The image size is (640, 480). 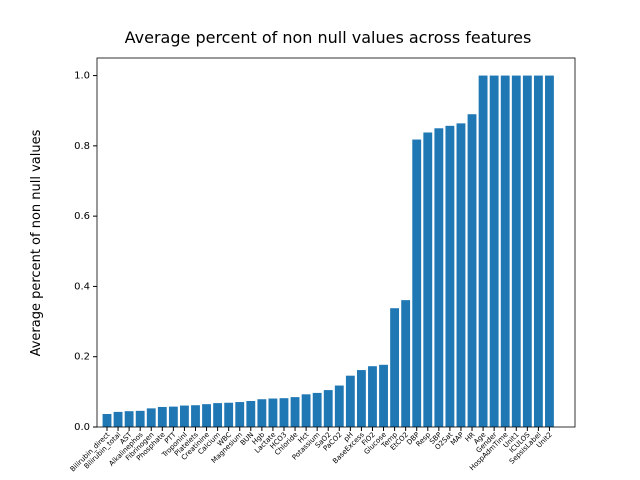 I want to click on x-tick-label: MAP, so click(x=457, y=439).